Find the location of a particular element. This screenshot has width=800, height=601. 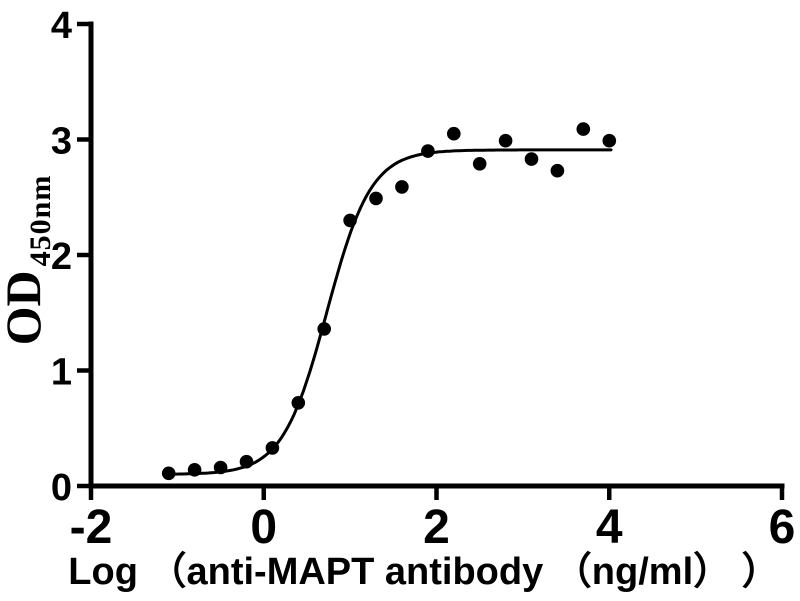

x-axis-title: Log （anti-MAPT antibody （ng/ml） ） is located at coordinates (423, 572).